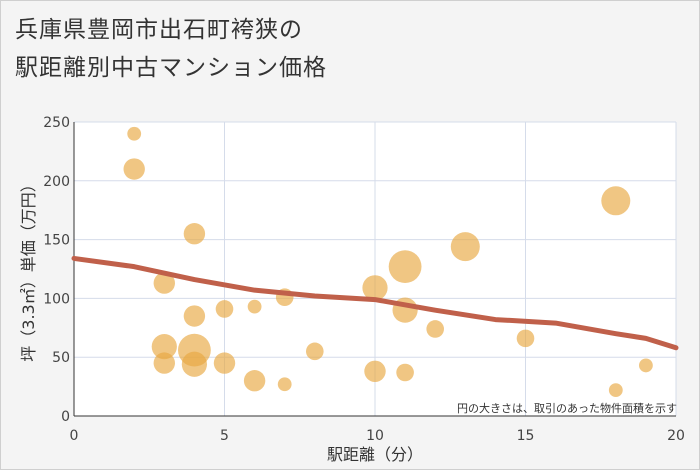  What do you see at coordinates (56, 241) in the screenshot?
I see `y-tick-label: 150` at bounding box center [56, 241].